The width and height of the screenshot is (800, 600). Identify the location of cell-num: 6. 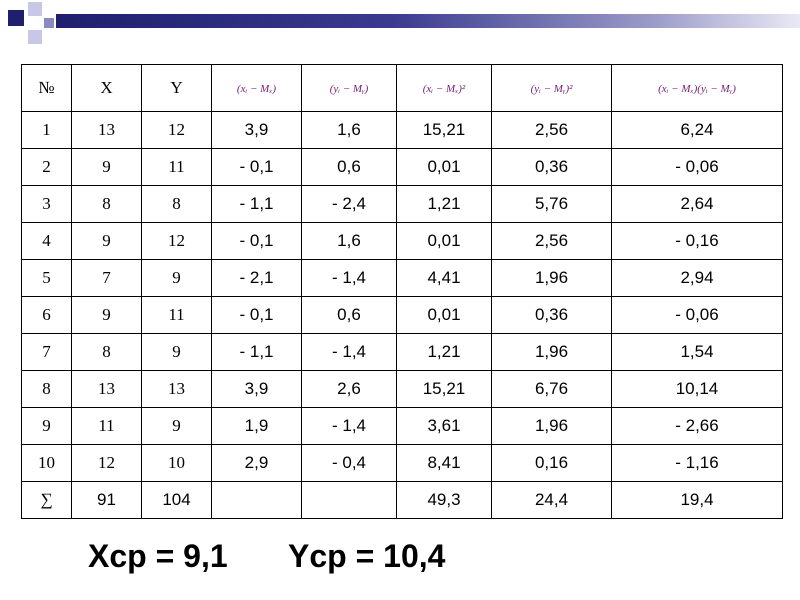
(46, 315).